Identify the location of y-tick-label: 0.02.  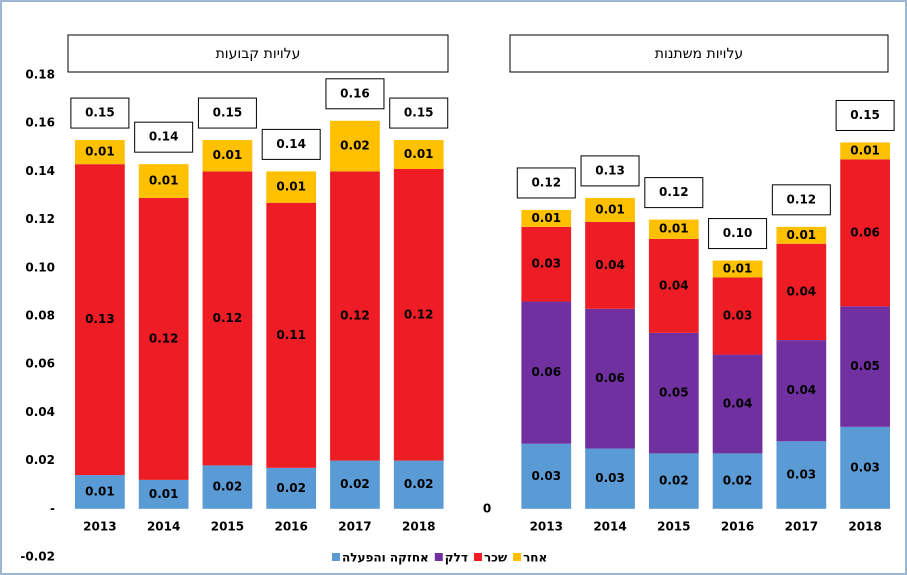
(40, 460).